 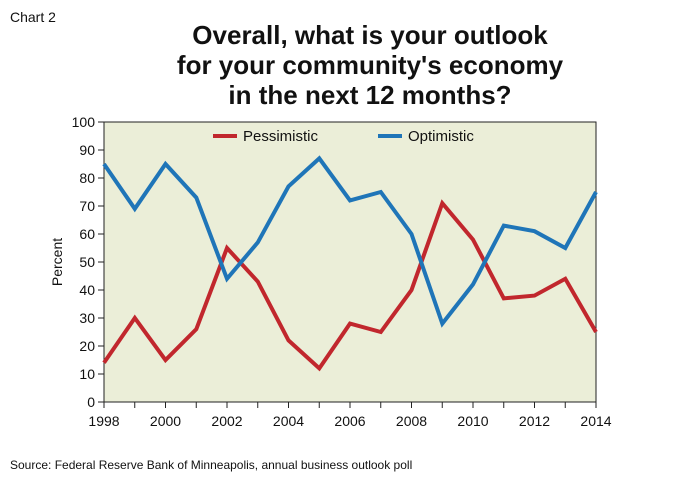 What do you see at coordinates (226, 421) in the screenshot?
I see `x-tick-label: 2002` at bounding box center [226, 421].